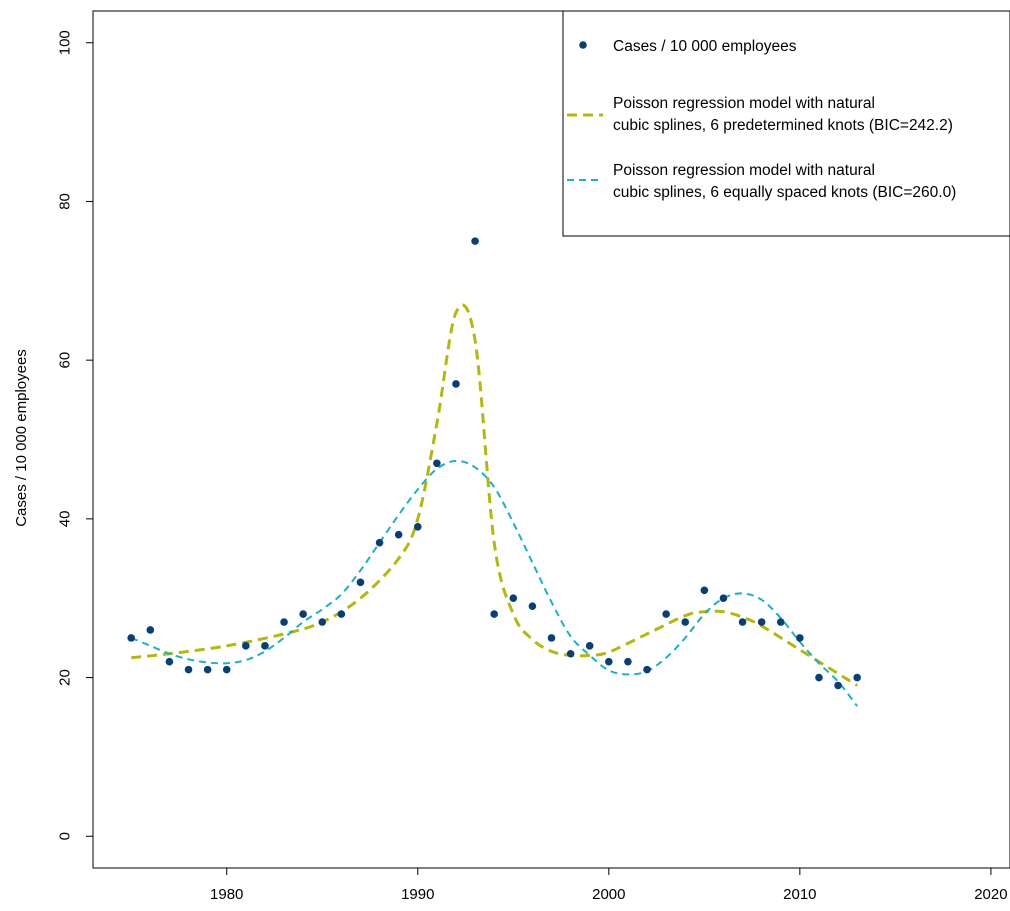 This screenshot has height=911, width=1010. What do you see at coordinates (64, 42) in the screenshot?
I see `y-tick-label: 100` at bounding box center [64, 42].